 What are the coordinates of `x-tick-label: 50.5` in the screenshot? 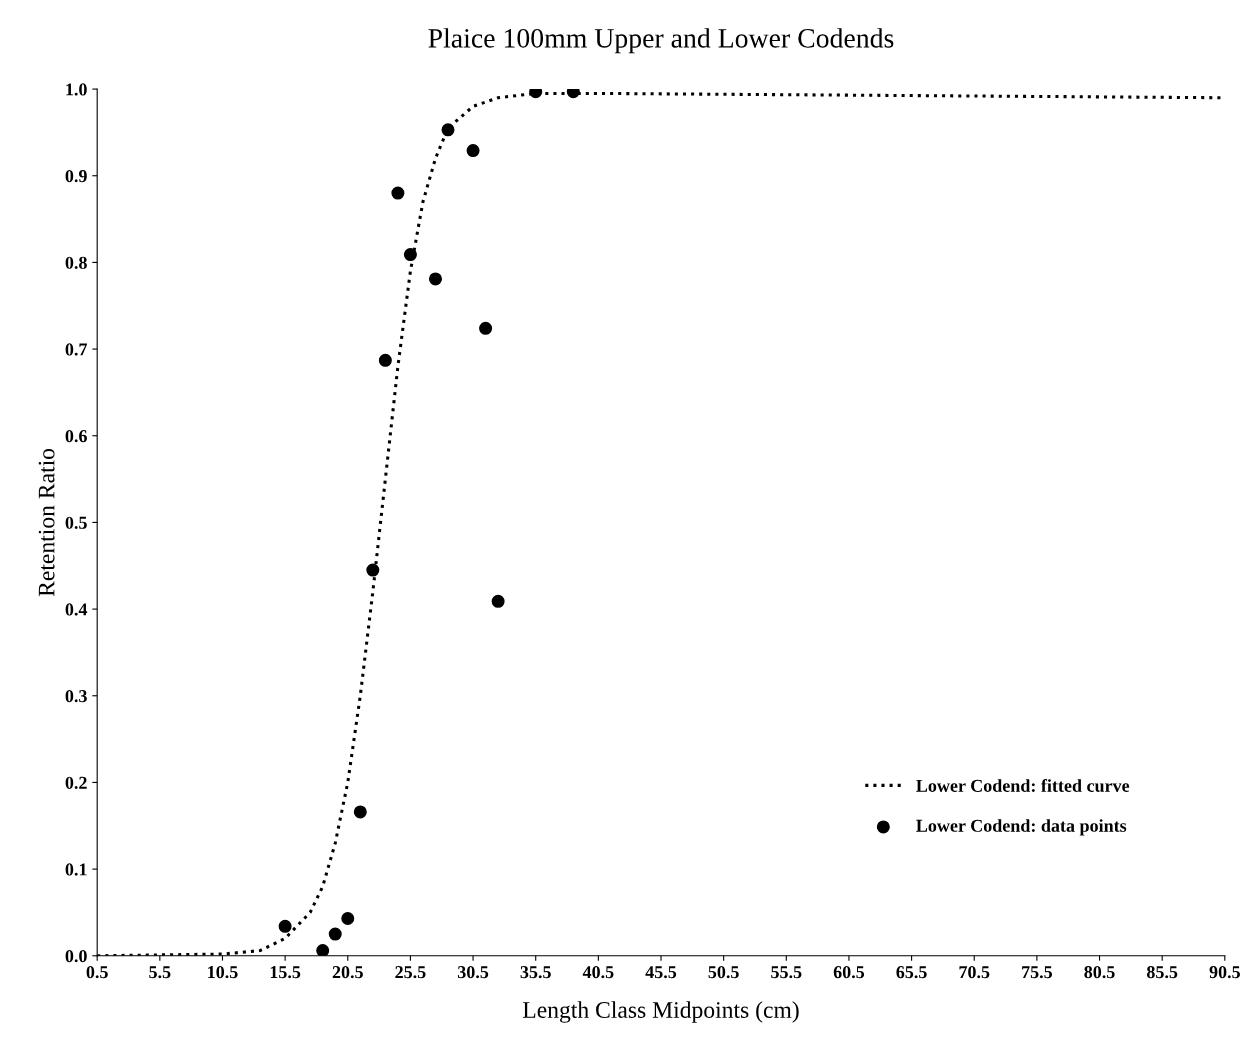 It's located at (723, 972).